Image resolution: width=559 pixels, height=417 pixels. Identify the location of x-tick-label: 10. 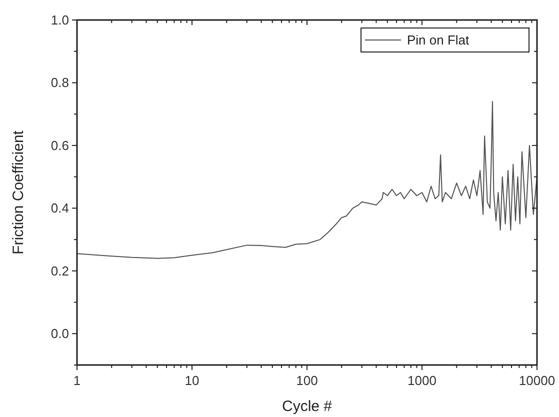
(192, 380).